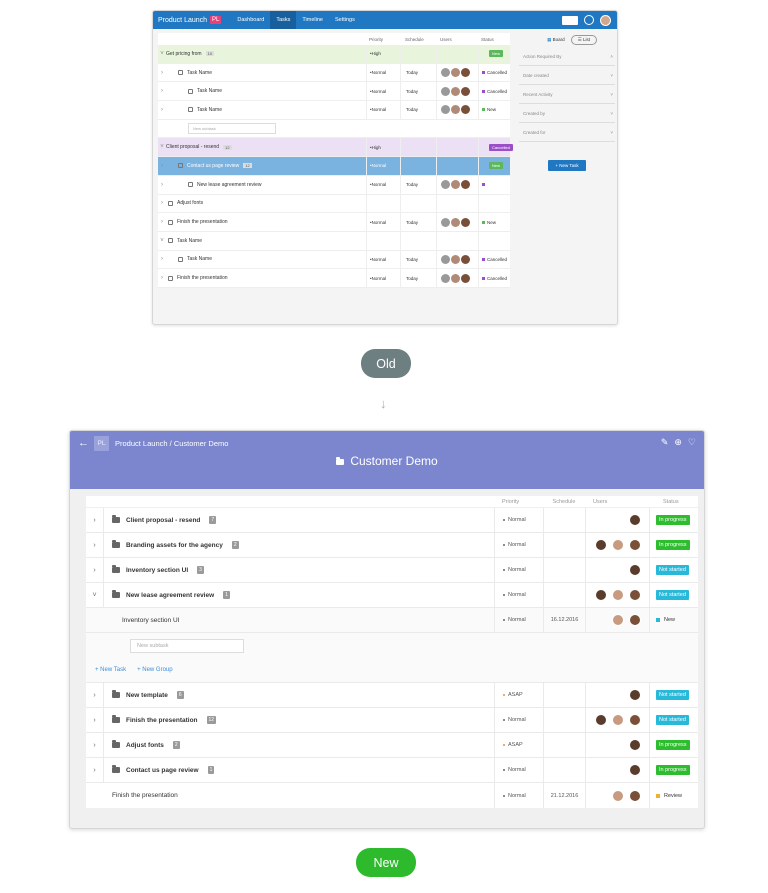 Image resolution: width=768 pixels, height=893 pixels. I want to click on old-task-name: Finish the presentation, so click(202, 222).